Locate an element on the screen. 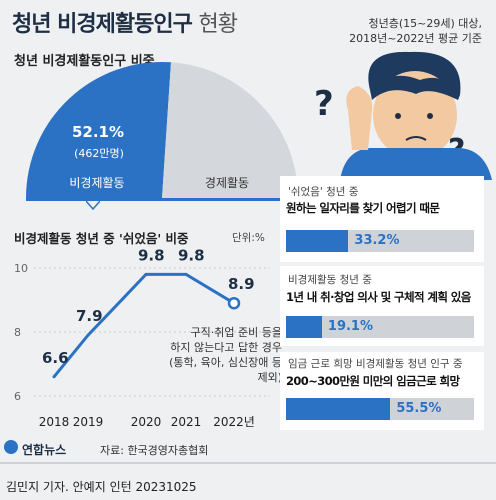  pie-percent-label: 52.1% is located at coordinates (98, 132).